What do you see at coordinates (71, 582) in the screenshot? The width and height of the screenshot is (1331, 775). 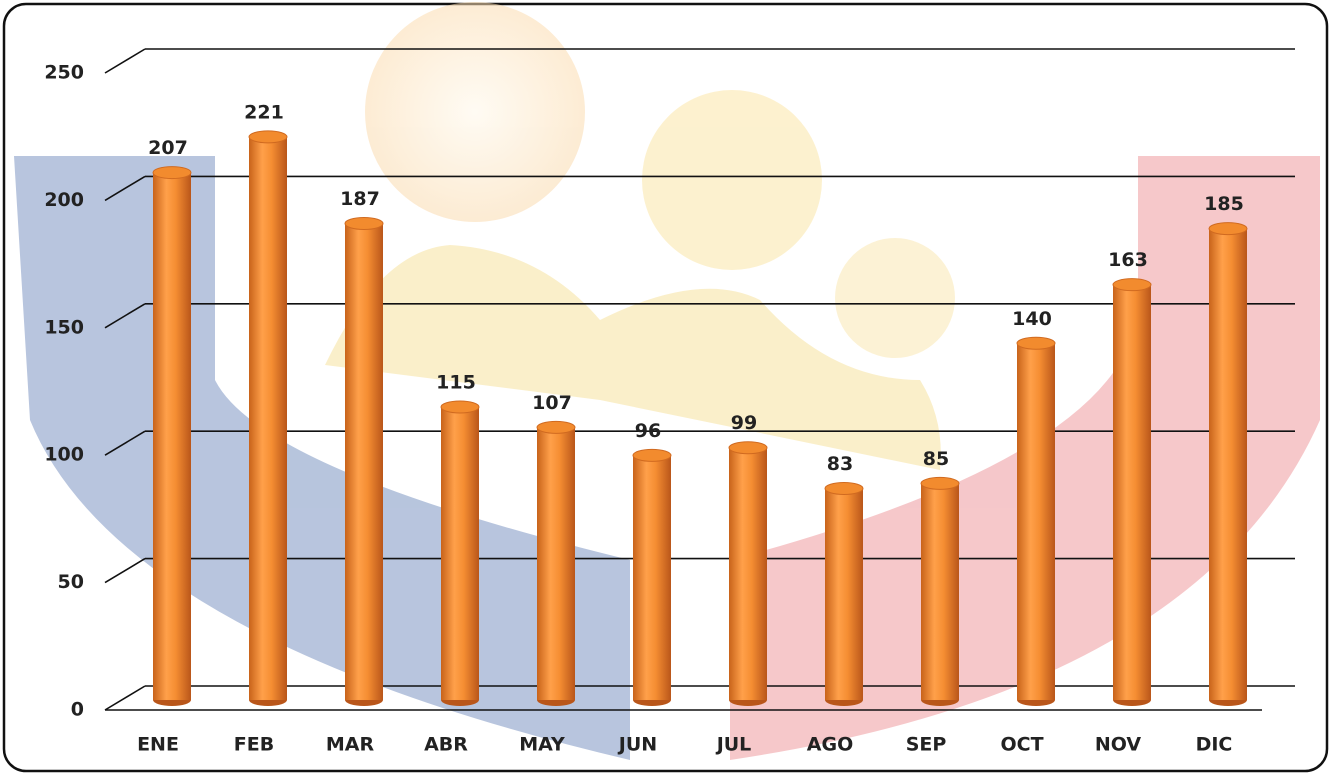 I see `y-tick-label: 50` at bounding box center [71, 582].